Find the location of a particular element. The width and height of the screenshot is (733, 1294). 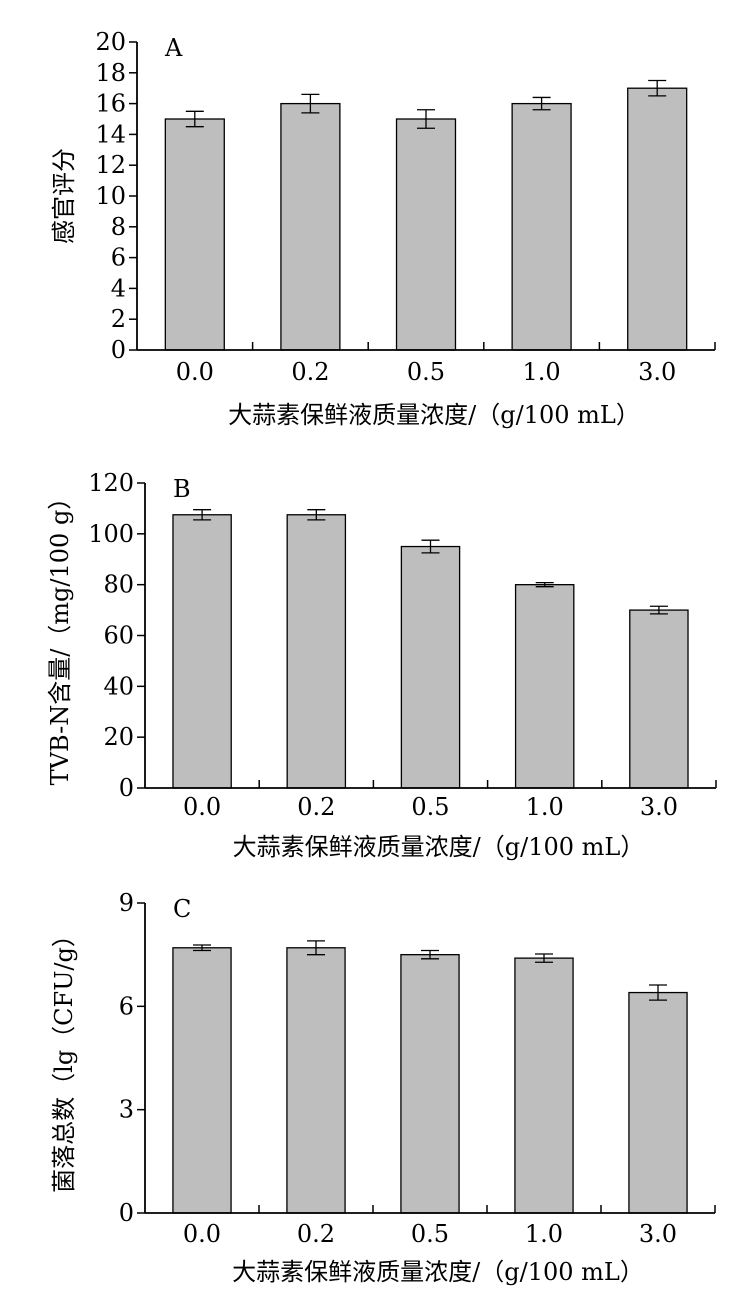

panel-b-y-axis-title: TVB-N含量/（mg/100 g） is located at coordinates (60, 636).